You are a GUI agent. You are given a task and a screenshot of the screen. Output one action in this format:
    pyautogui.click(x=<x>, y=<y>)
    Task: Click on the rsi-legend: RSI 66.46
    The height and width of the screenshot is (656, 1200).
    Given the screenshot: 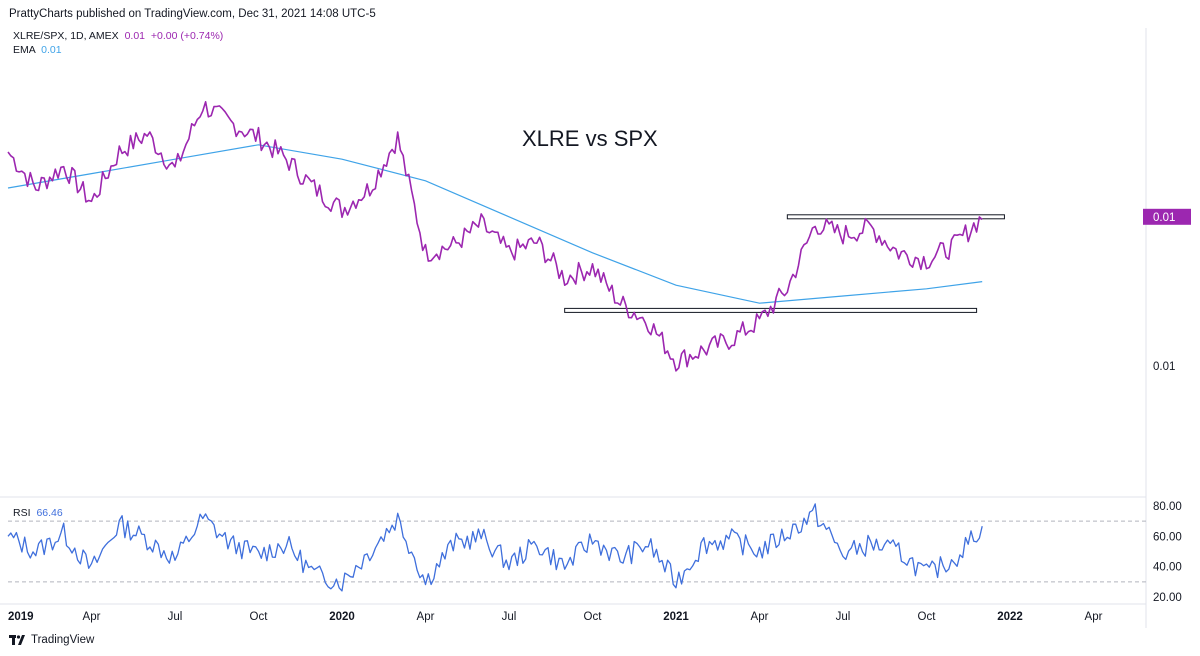 What is the action you would take?
    pyautogui.click(x=38, y=513)
    